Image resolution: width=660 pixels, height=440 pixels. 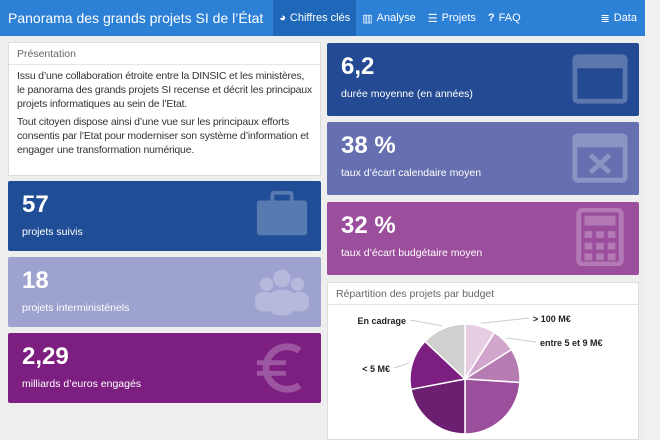 What do you see at coordinates (35, 204) in the screenshot?
I see `stat-value: 57` at bounding box center [35, 204].